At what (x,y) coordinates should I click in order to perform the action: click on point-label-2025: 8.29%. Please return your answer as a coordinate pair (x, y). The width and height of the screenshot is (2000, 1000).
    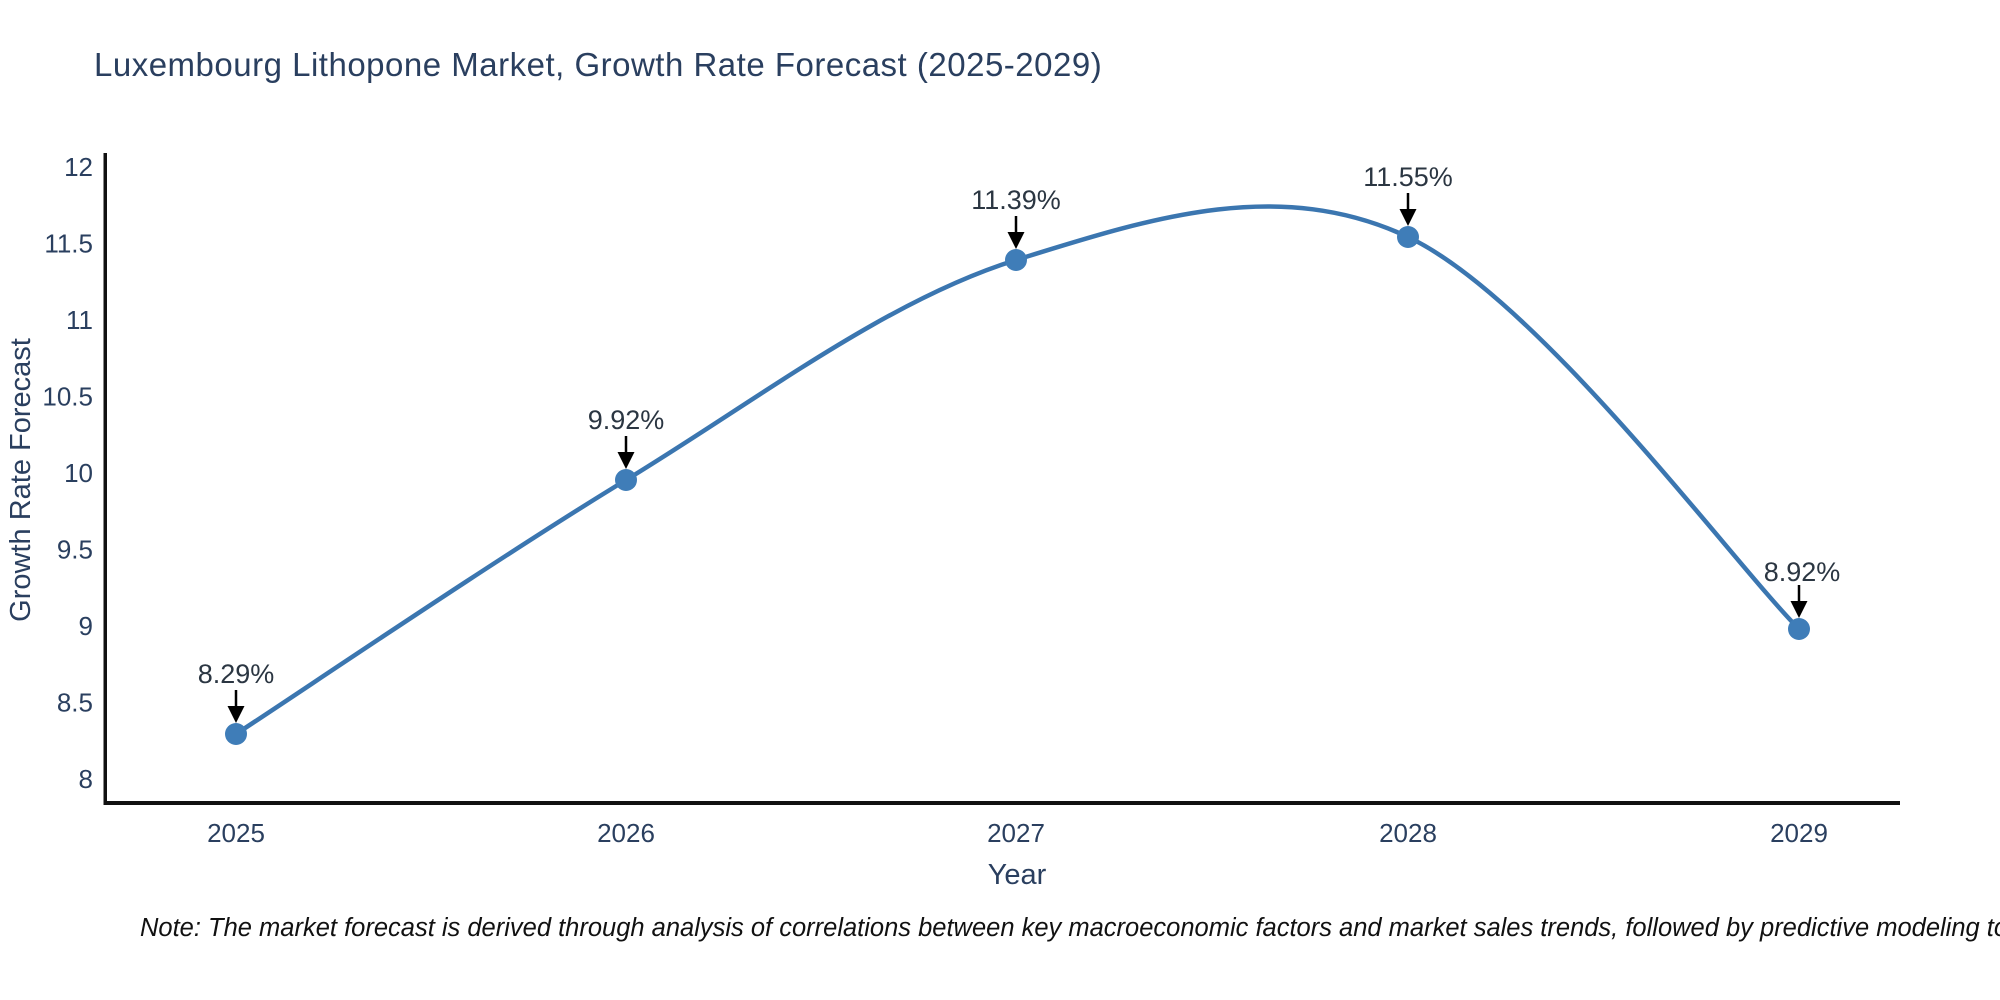
    Looking at the image, I should click on (236, 674).